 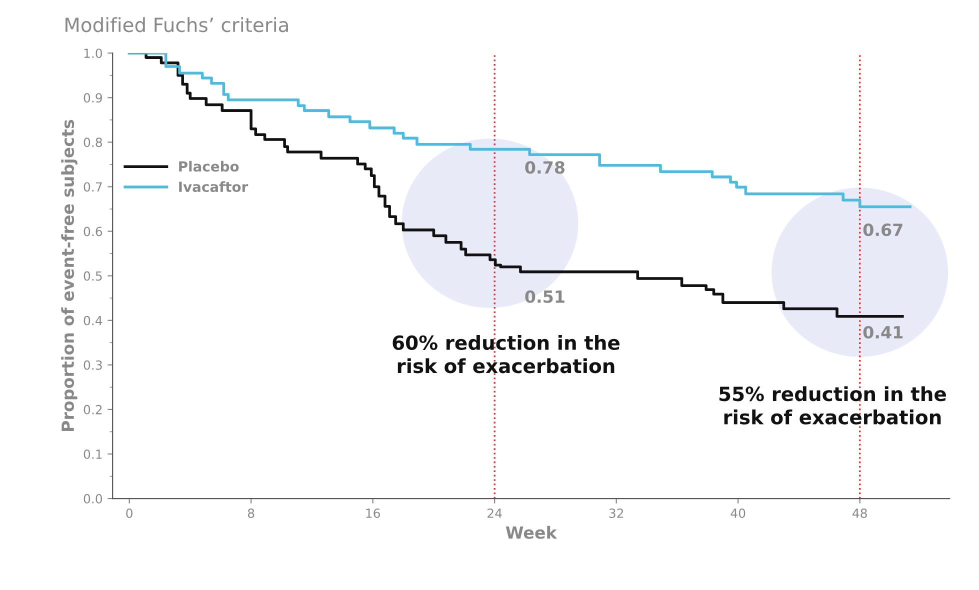 What do you see at coordinates (93, 365) in the screenshot?
I see `y-tick-label: 0.3` at bounding box center [93, 365].